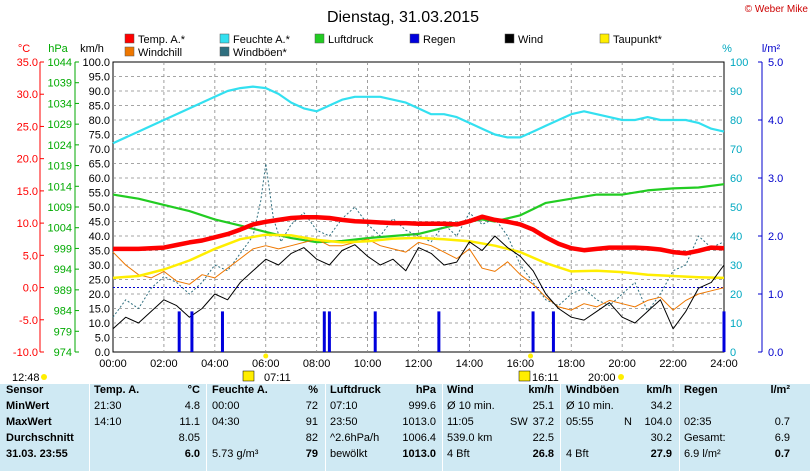  What do you see at coordinates (99, 150) in the screenshot?
I see `wind-tick-label: 70.0` at bounding box center [99, 150].